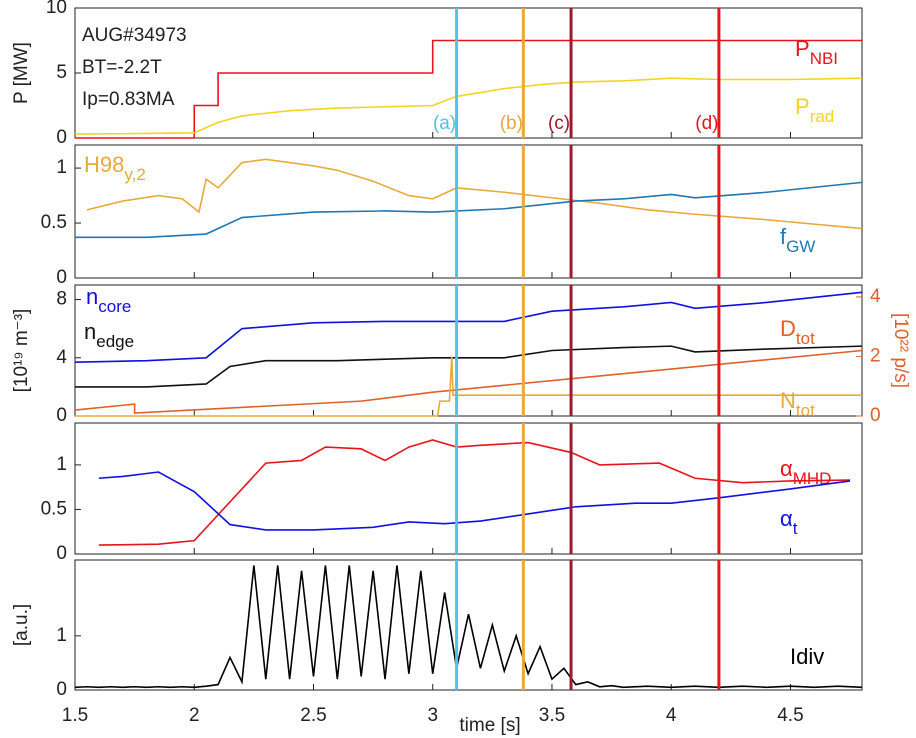  I want to click on y-tick-label: 5, so click(61, 72).